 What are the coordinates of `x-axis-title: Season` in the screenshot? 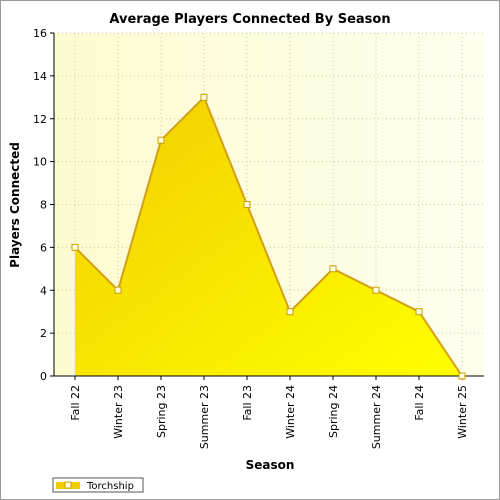 It's located at (270, 465).